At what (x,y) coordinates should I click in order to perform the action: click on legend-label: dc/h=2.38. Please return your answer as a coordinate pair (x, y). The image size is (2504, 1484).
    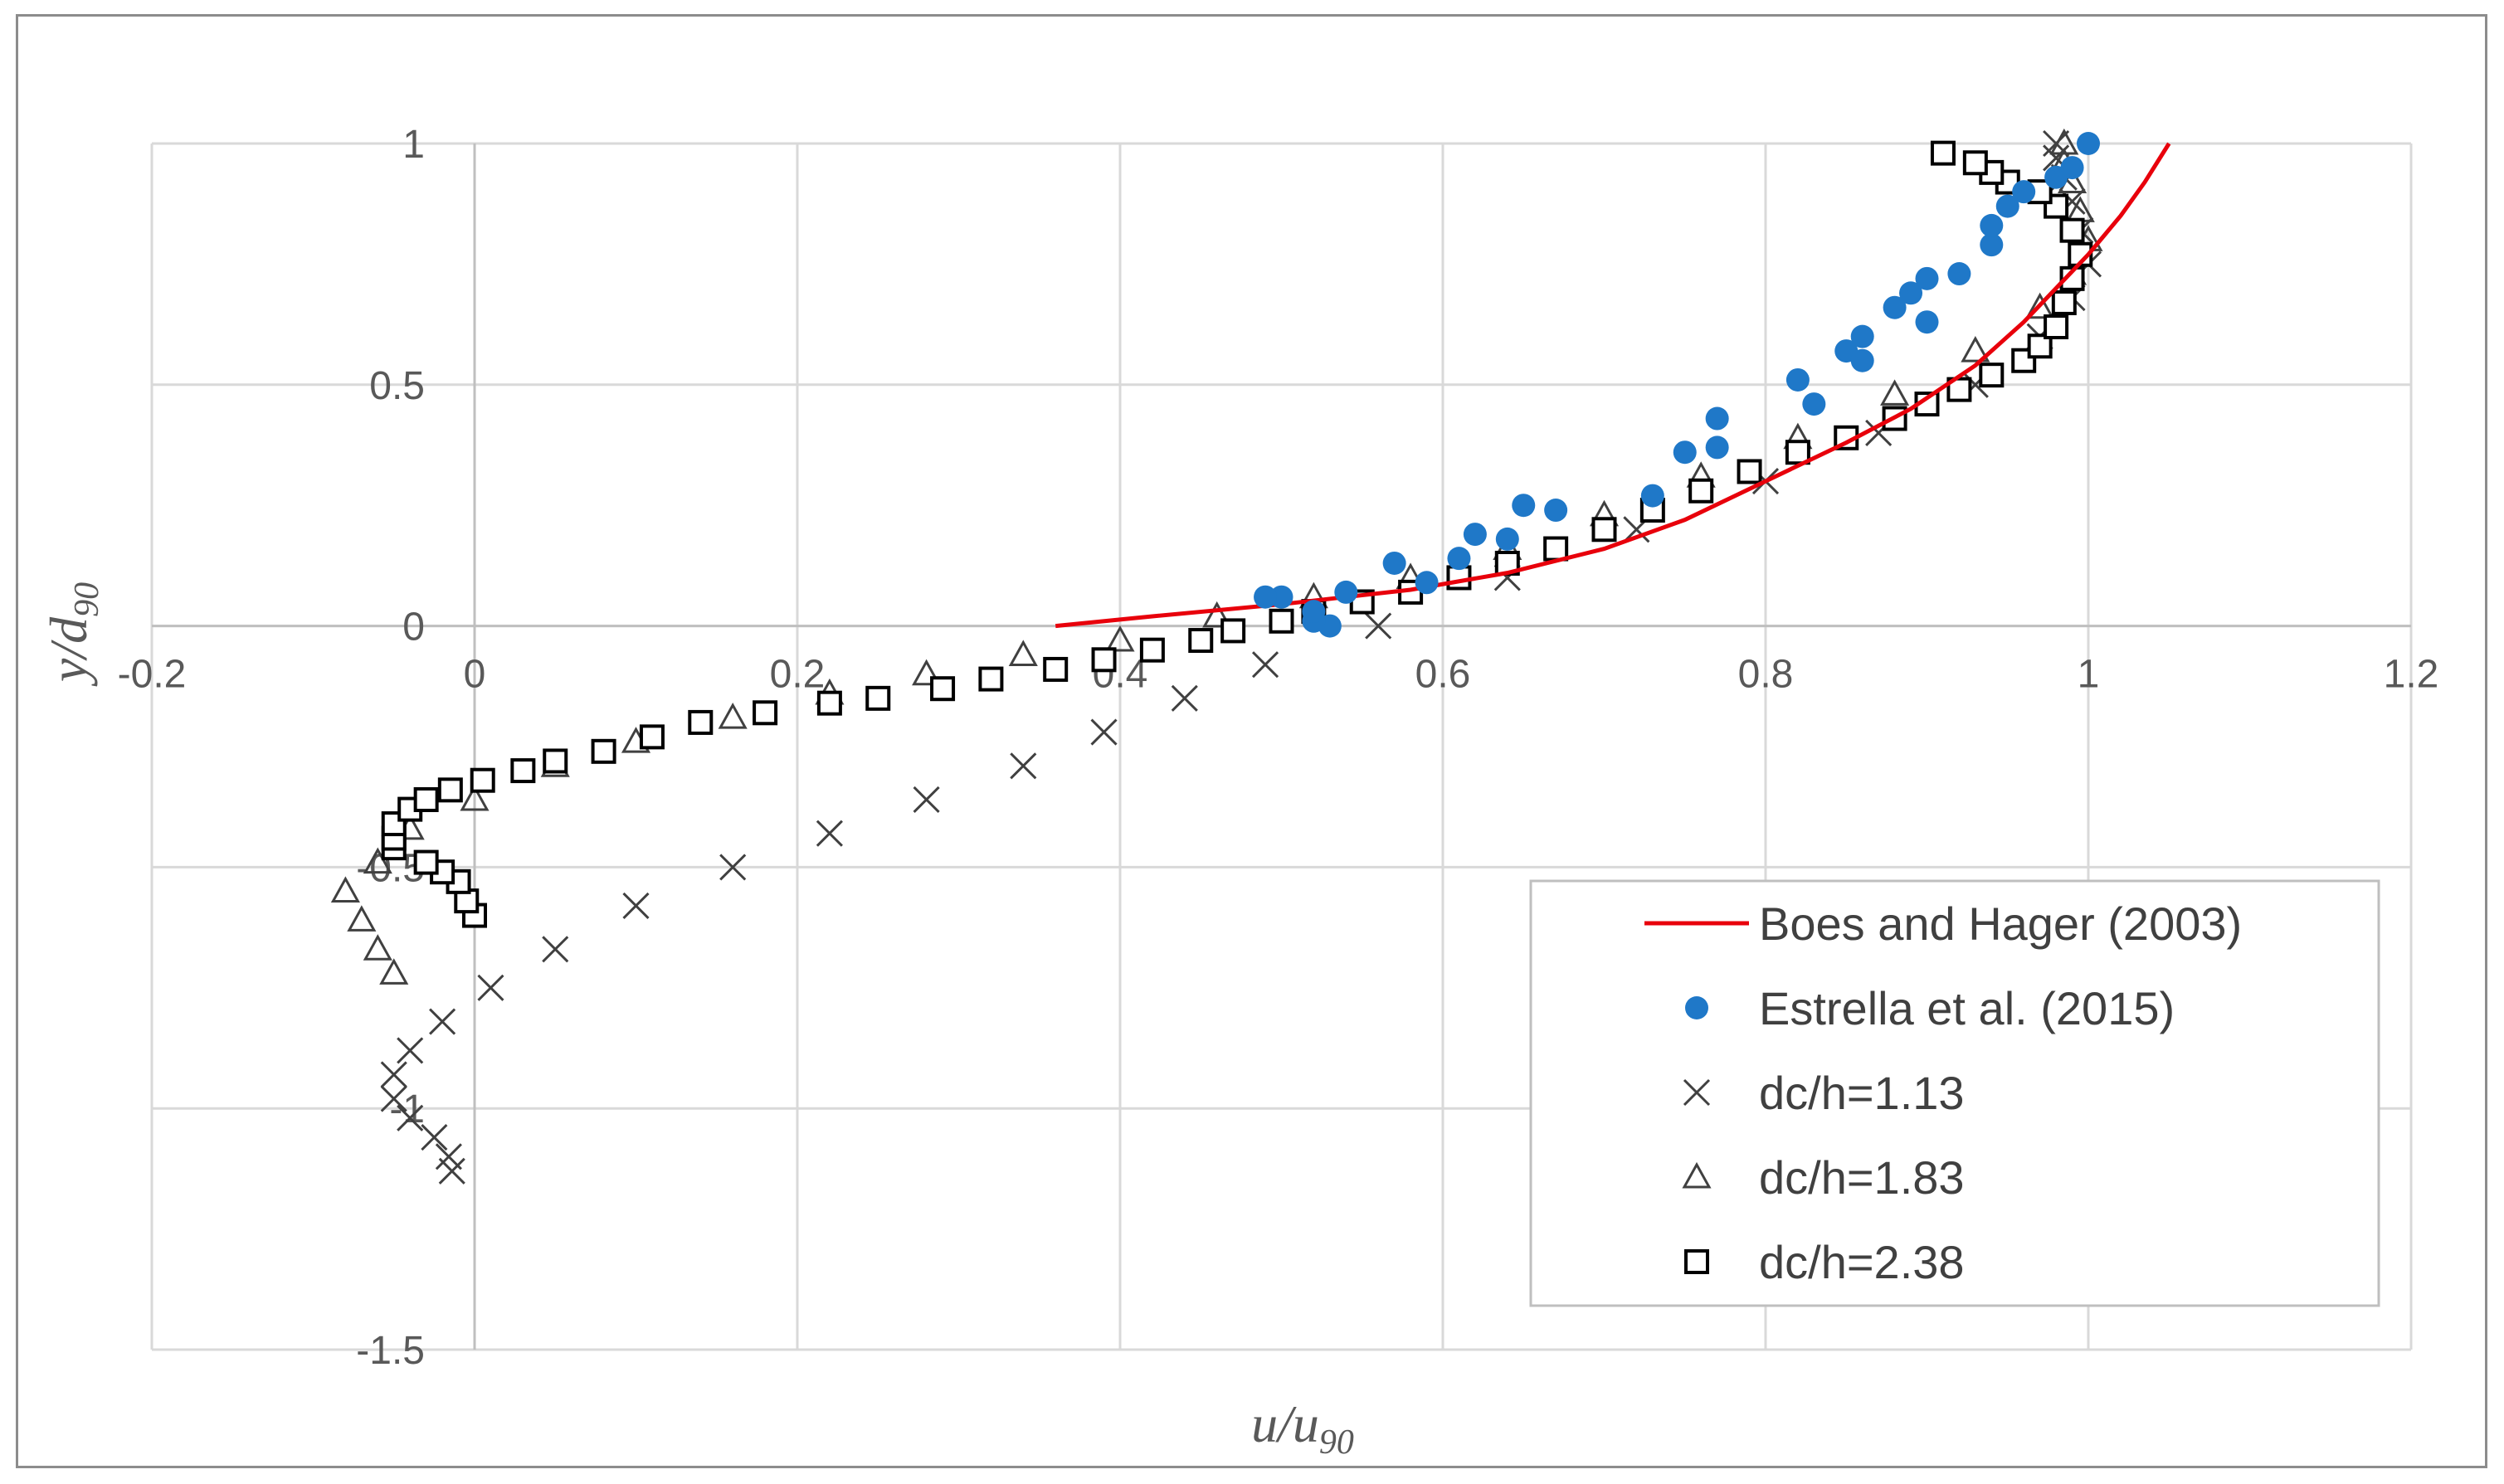
    Looking at the image, I should click on (1862, 1262).